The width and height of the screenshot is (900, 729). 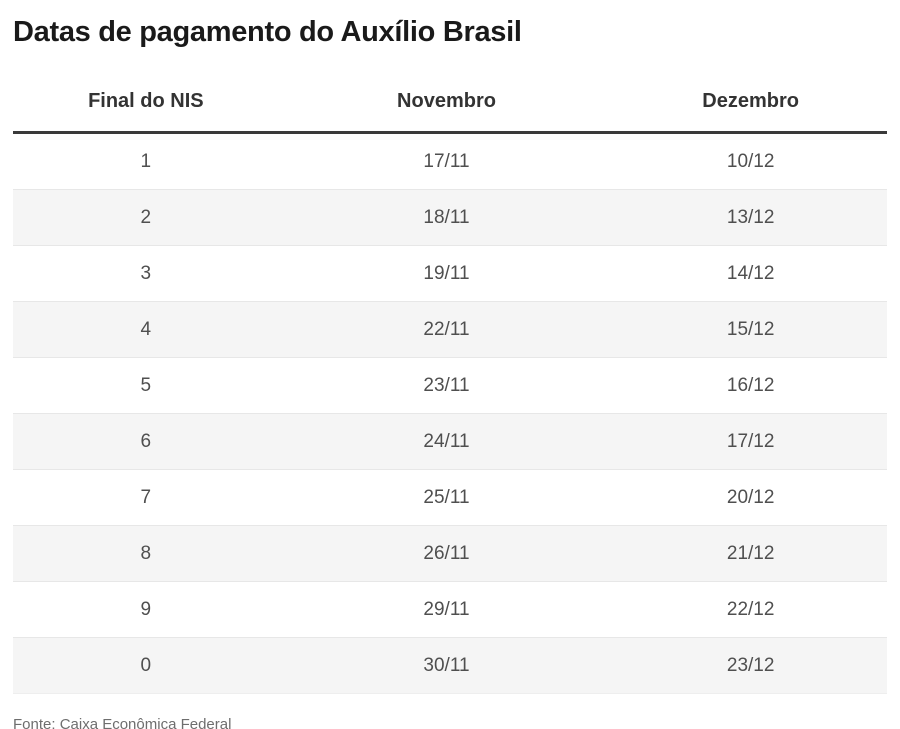 I want to click on table-cell: 9, so click(x=146, y=609).